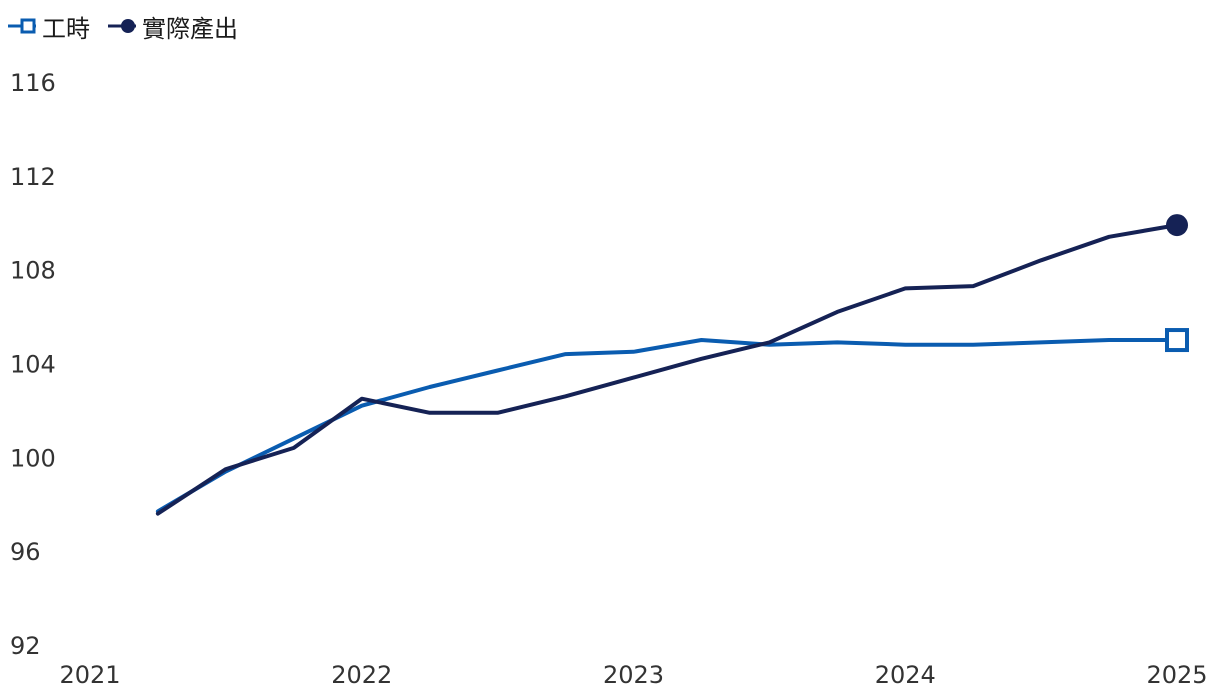 Image resolution: width=1220 pixels, height=696 pixels. I want to click on x-tick-label: 2025, so click(1176, 675).